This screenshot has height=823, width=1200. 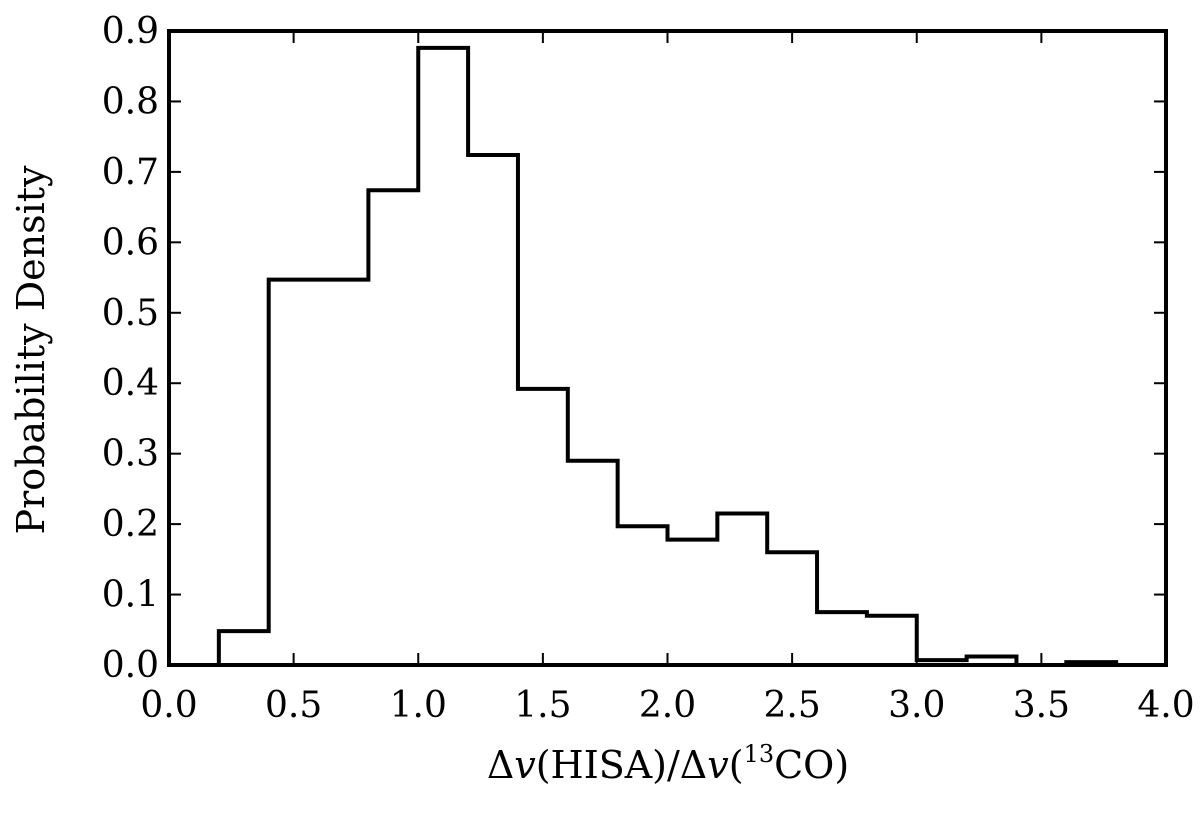 What do you see at coordinates (130, 524) in the screenshot?
I see `y-tick-label: 0.2` at bounding box center [130, 524].